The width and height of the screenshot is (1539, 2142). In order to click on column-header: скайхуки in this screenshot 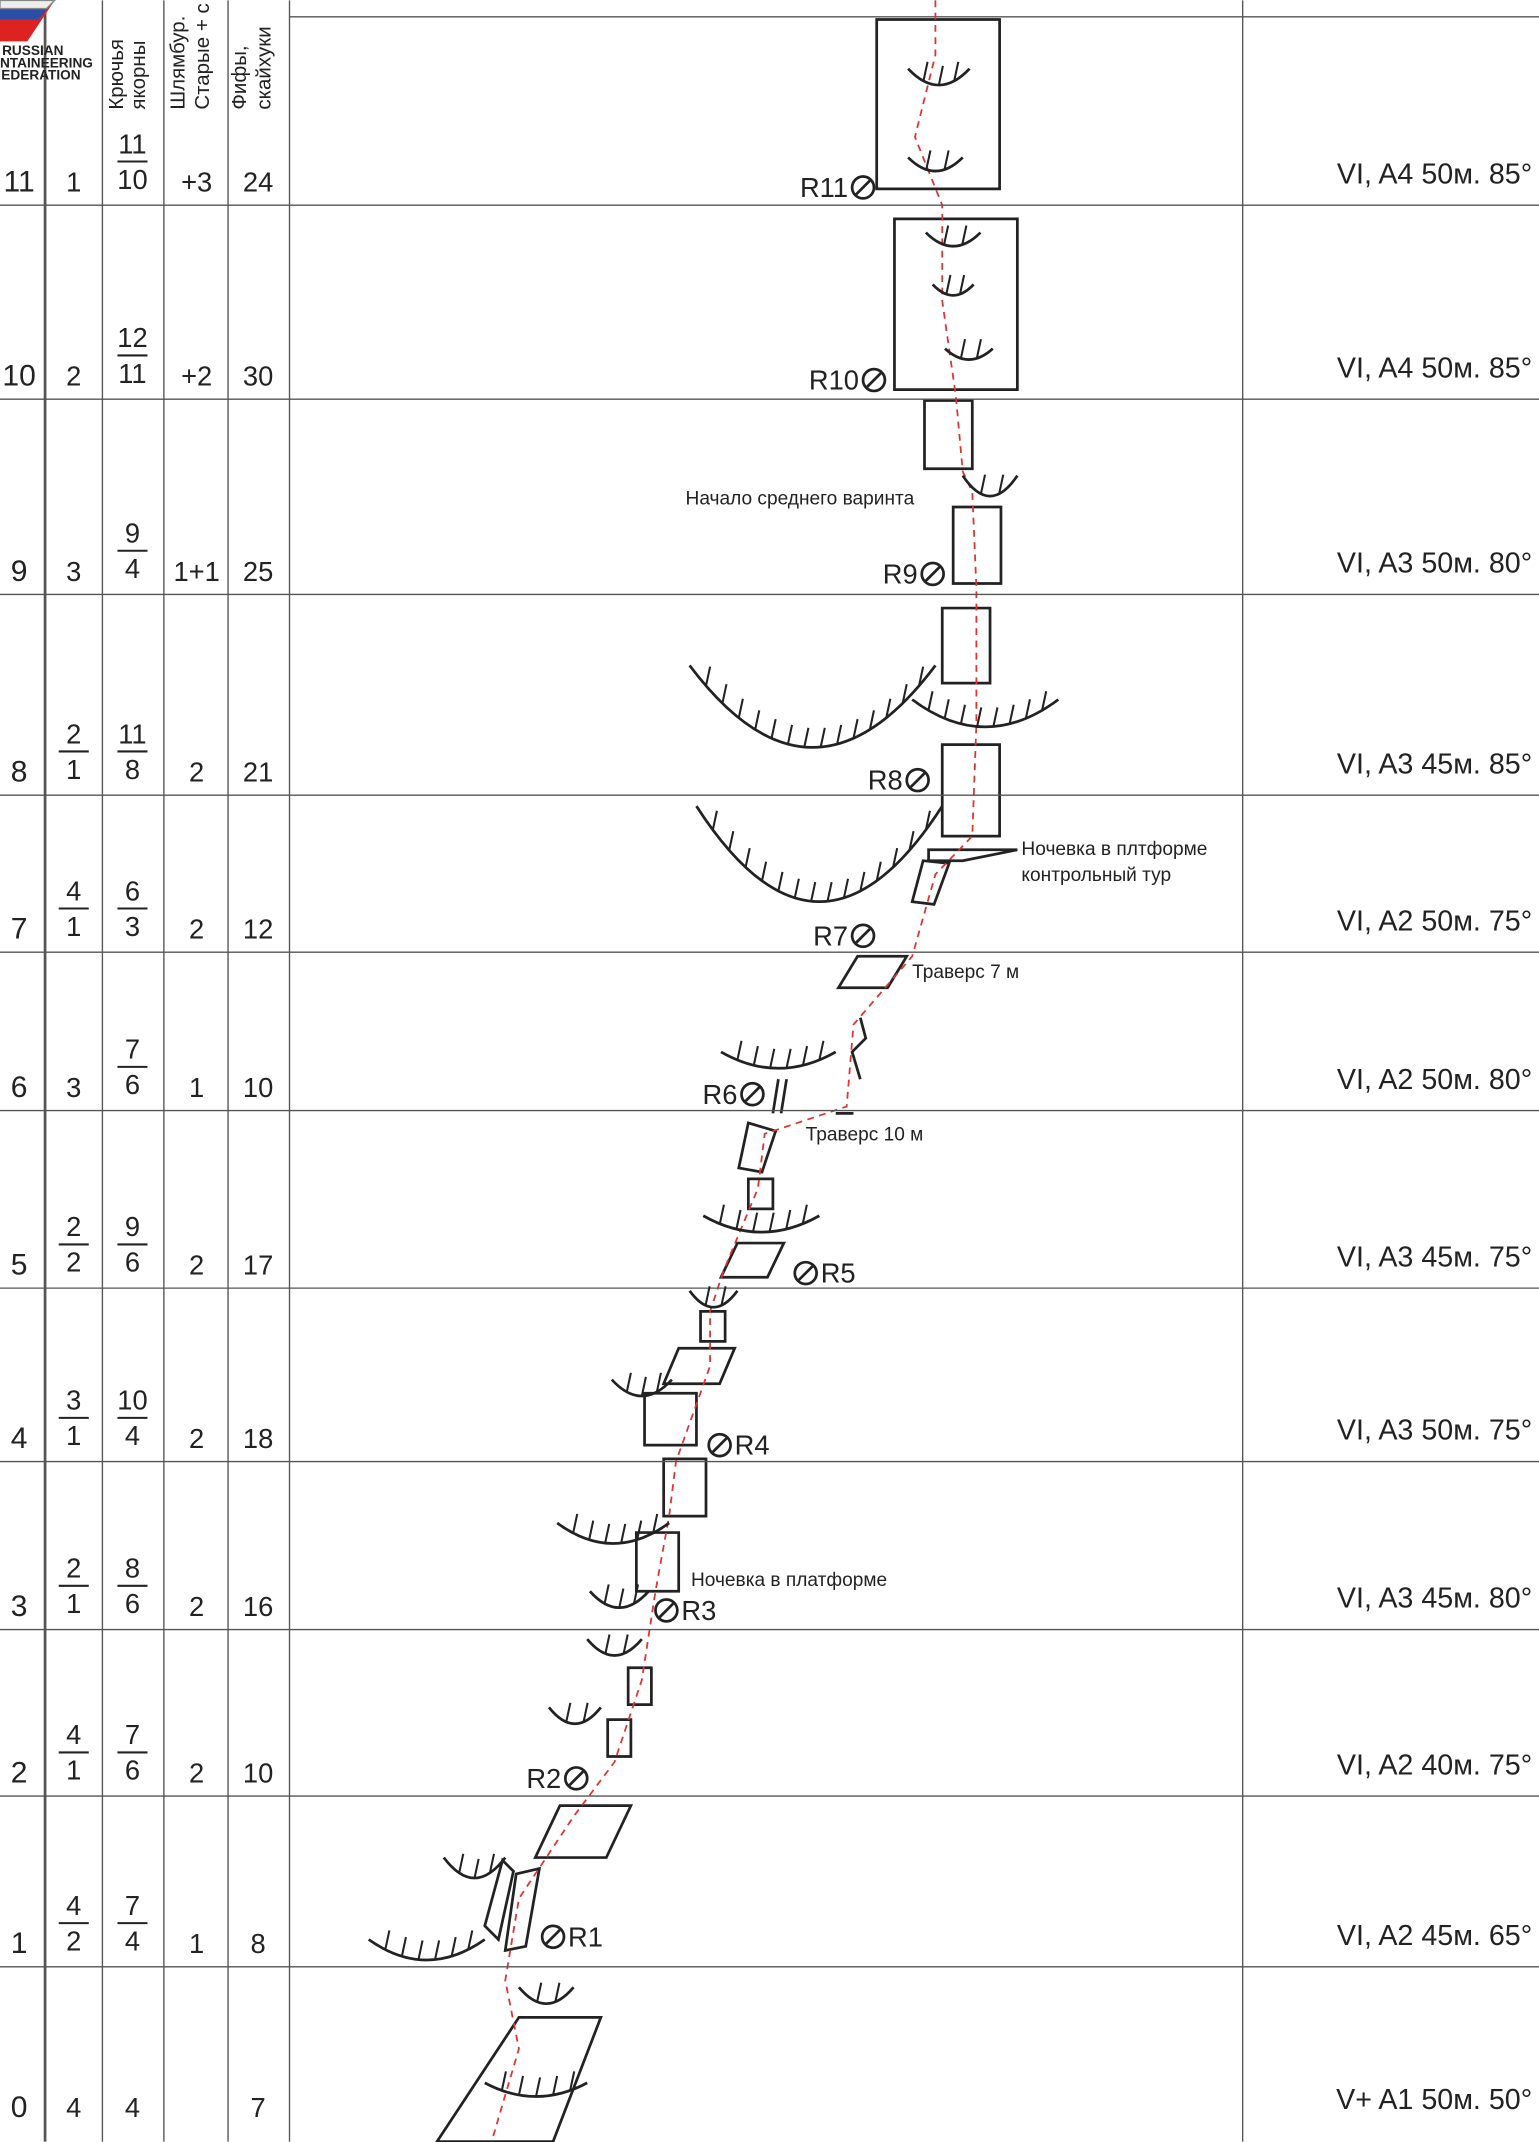, I will do `click(263, 67)`.